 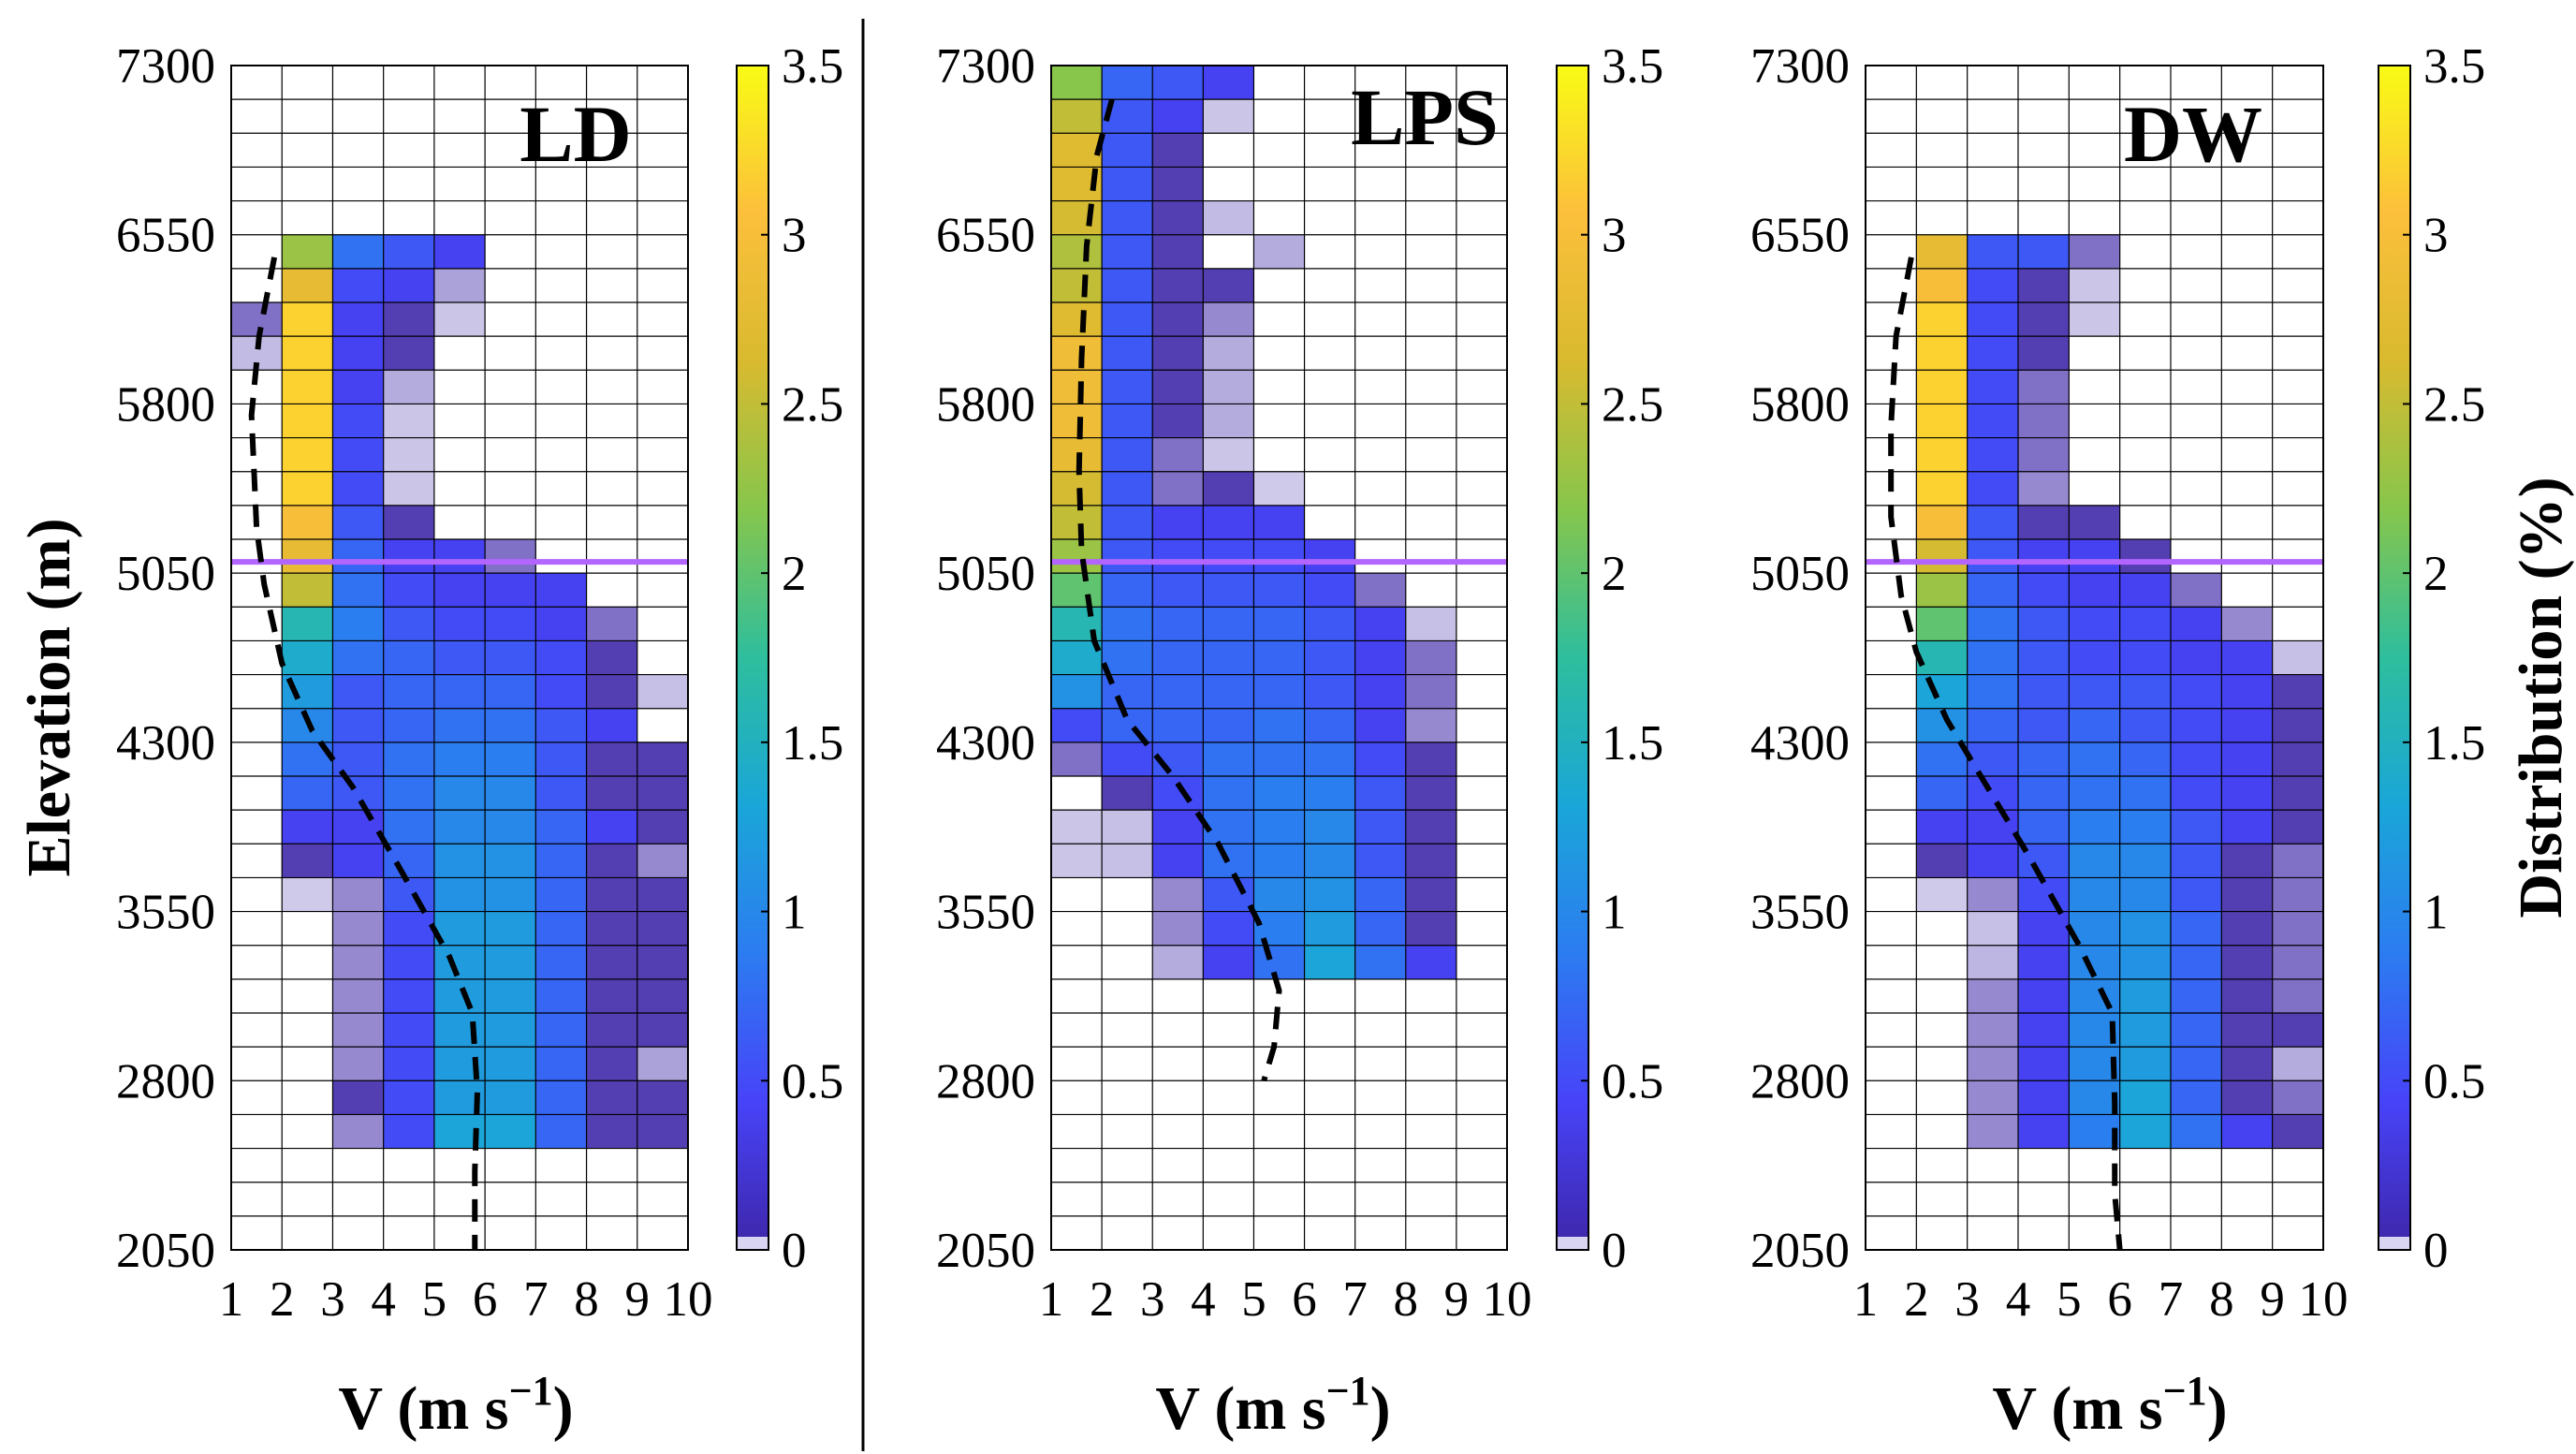 What do you see at coordinates (812, 66) in the screenshot?
I see `colorbar-tick-label: 3.5` at bounding box center [812, 66].